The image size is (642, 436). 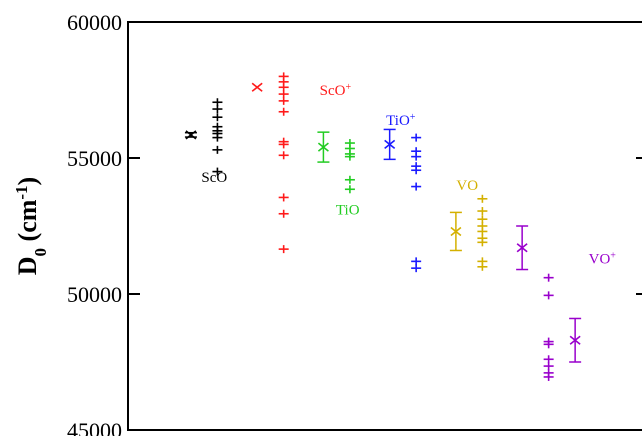 I want to click on y-tick-label: 60000, so click(x=94, y=22).